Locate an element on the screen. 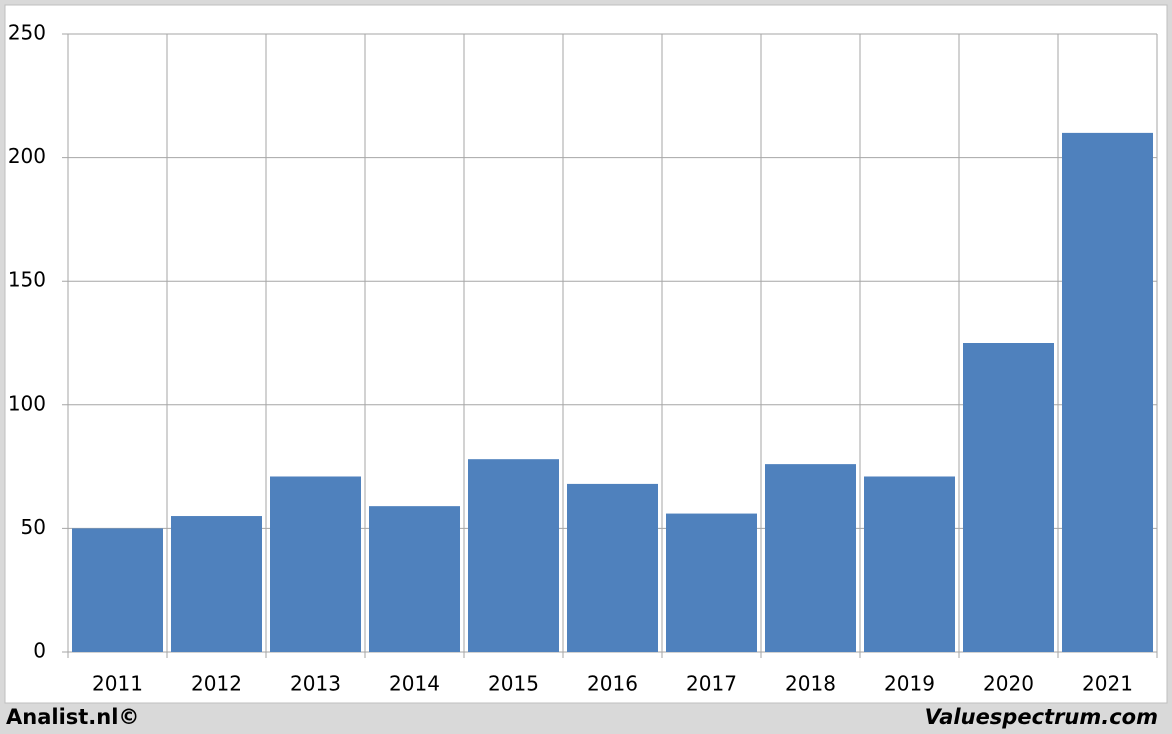 Image resolution: width=1172 pixels, height=734 pixels. x-tick-label: 2021 is located at coordinates (1107, 684).